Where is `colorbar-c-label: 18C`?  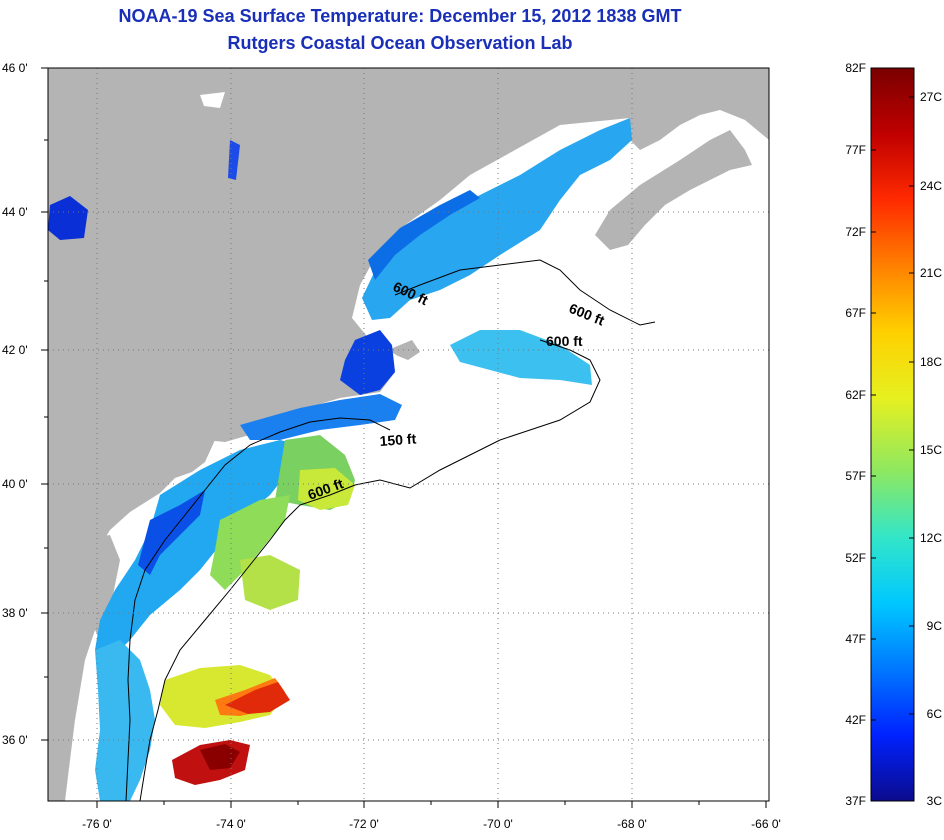
colorbar-c-label: 18C is located at coordinates (931, 362).